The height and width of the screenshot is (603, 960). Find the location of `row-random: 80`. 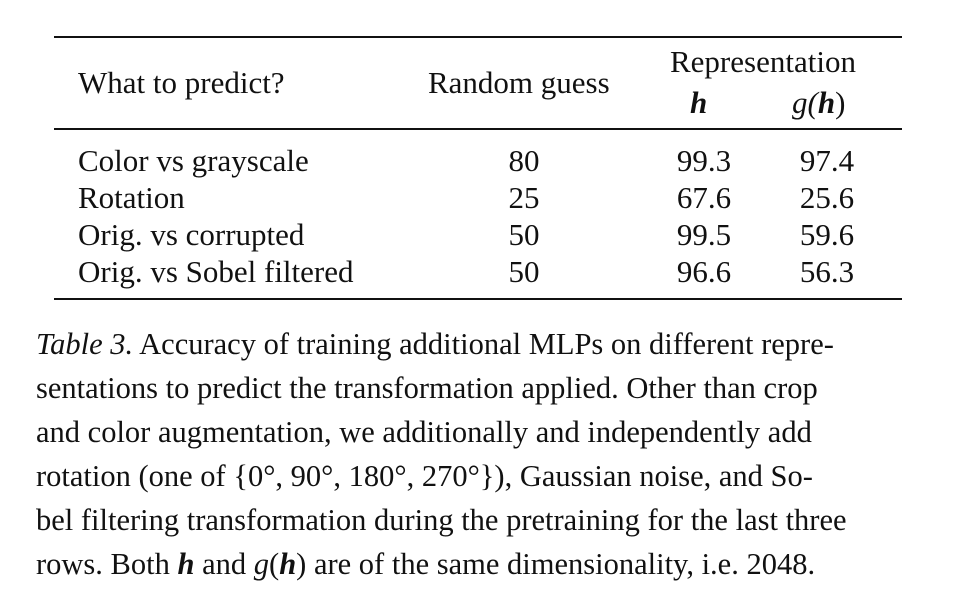

row-random: 80 is located at coordinates (524, 160).